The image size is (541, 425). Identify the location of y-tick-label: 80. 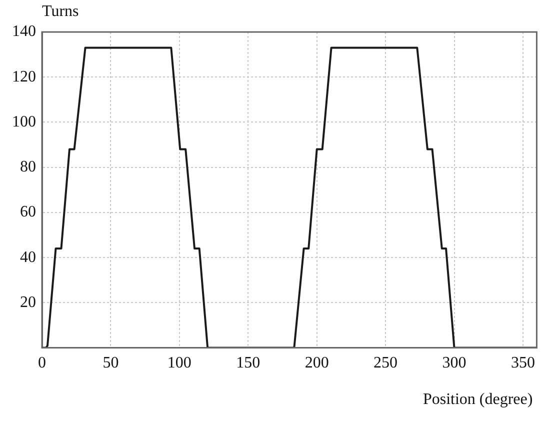
(28, 167).